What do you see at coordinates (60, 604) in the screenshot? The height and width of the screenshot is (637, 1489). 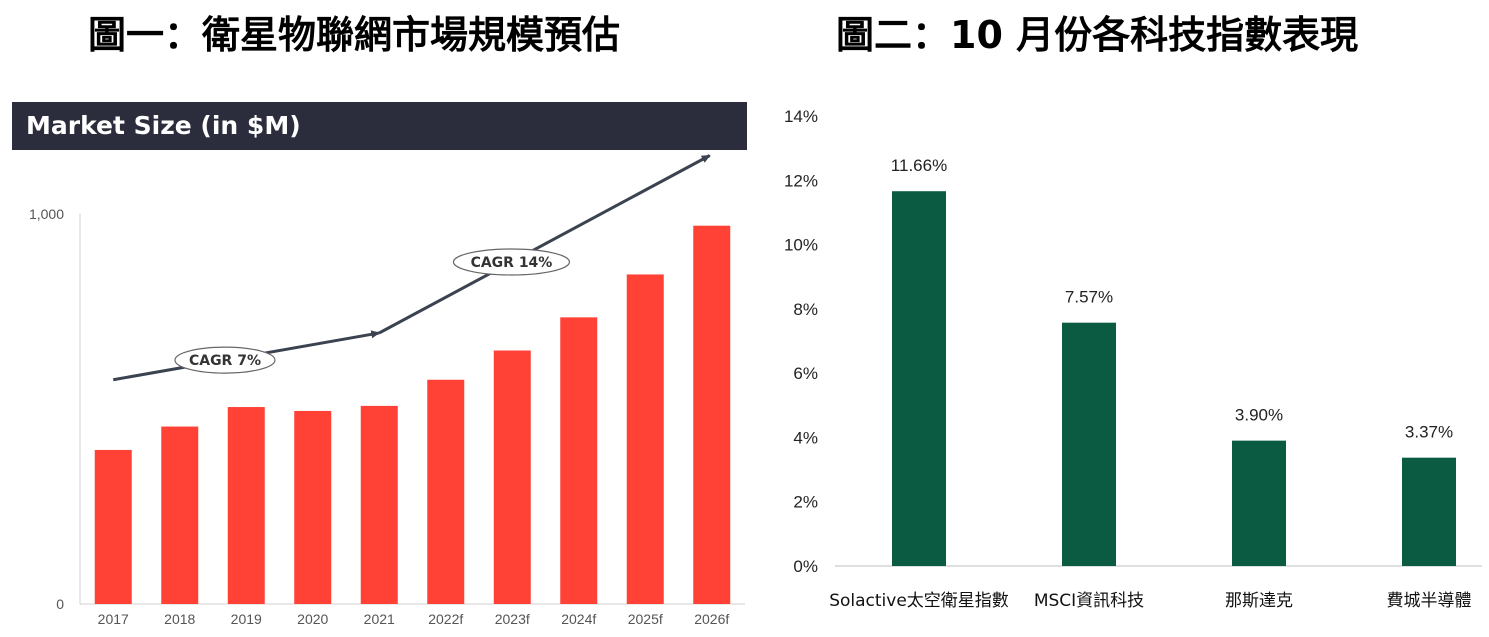 I see `y-tick-label: 0` at bounding box center [60, 604].